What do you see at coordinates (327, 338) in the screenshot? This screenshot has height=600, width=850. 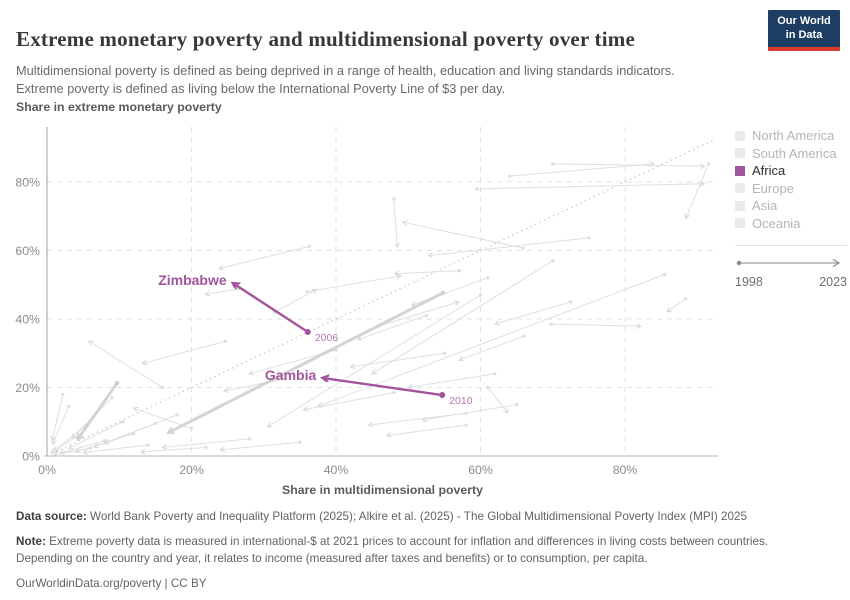 I see `year-label-zimbabwe: 2006` at bounding box center [327, 338].